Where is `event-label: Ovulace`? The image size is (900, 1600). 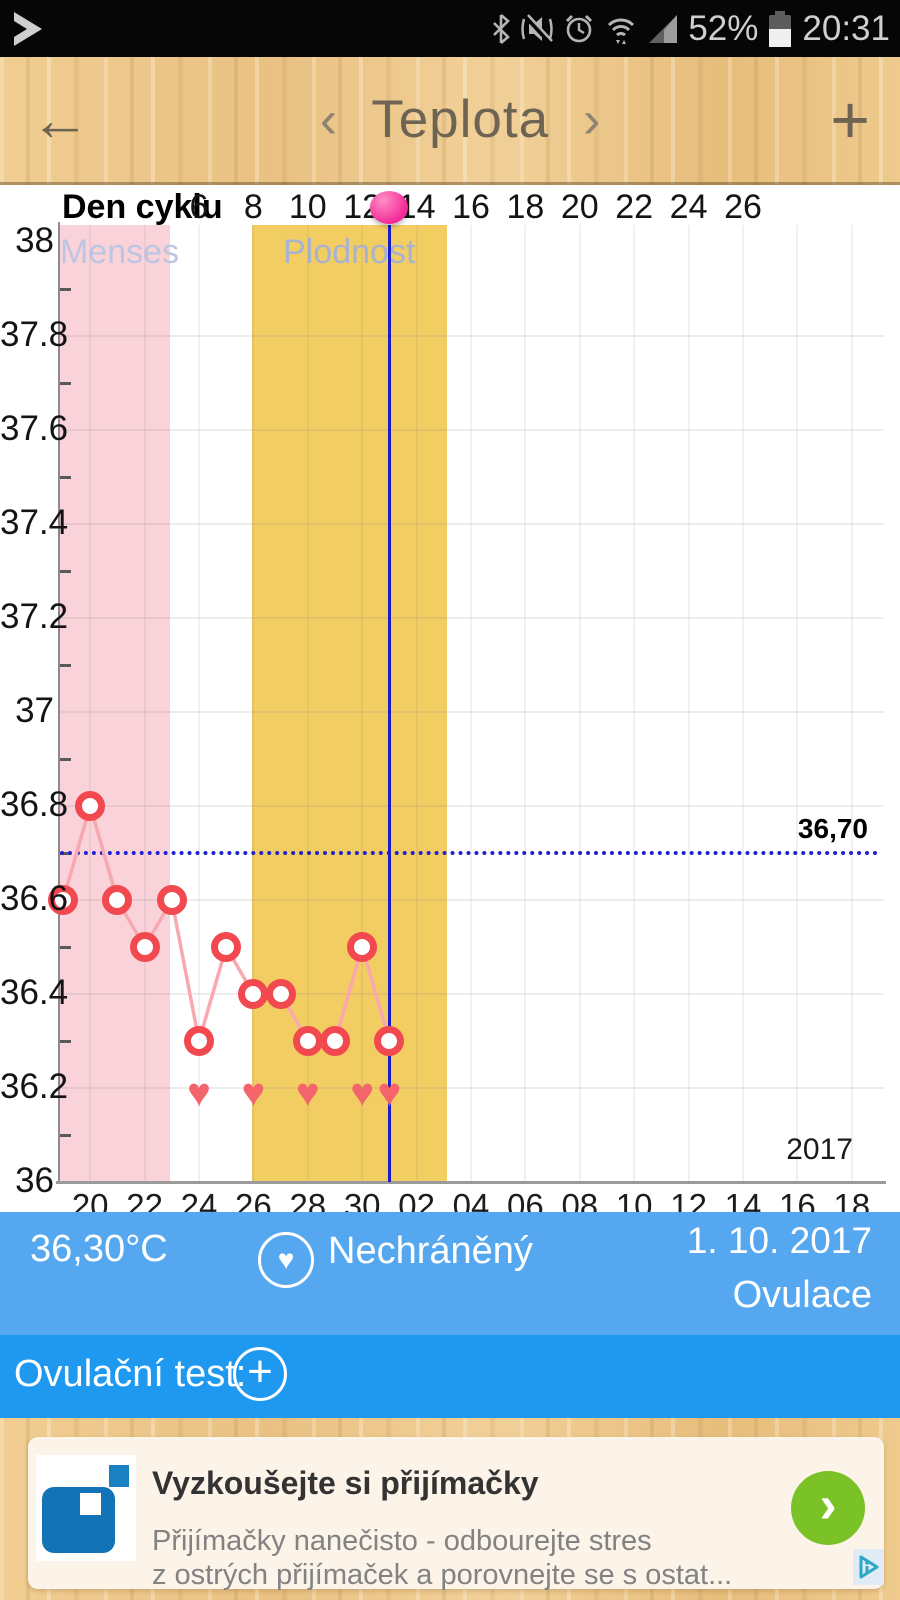 event-label: Ovulace is located at coordinates (802, 1295).